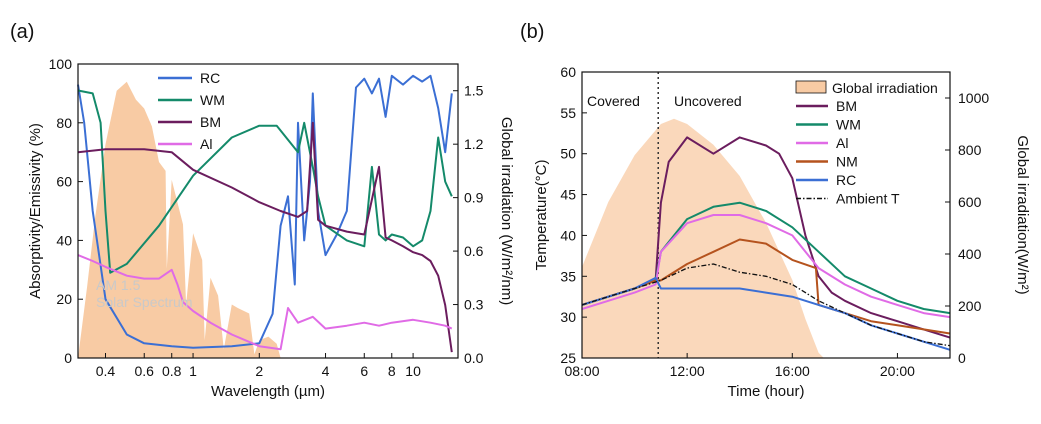  Describe the element at coordinates (766, 305) in the screenshot. I see `panel-b-line-ambient-t` at that location.